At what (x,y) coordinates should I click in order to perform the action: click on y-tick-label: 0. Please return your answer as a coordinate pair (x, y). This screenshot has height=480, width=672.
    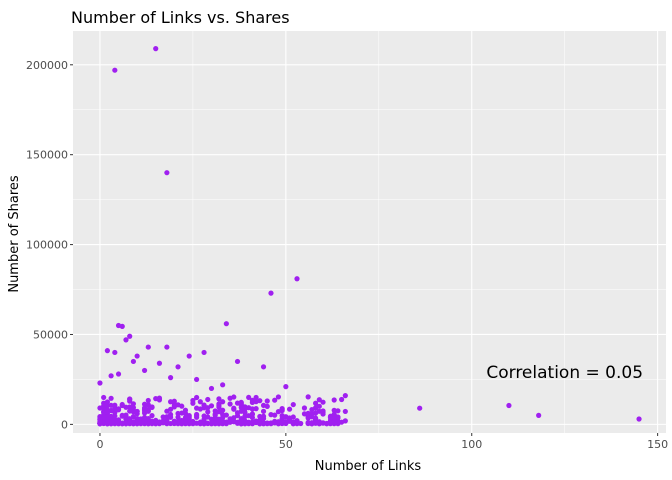
    Looking at the image, I should click on (64, 424).